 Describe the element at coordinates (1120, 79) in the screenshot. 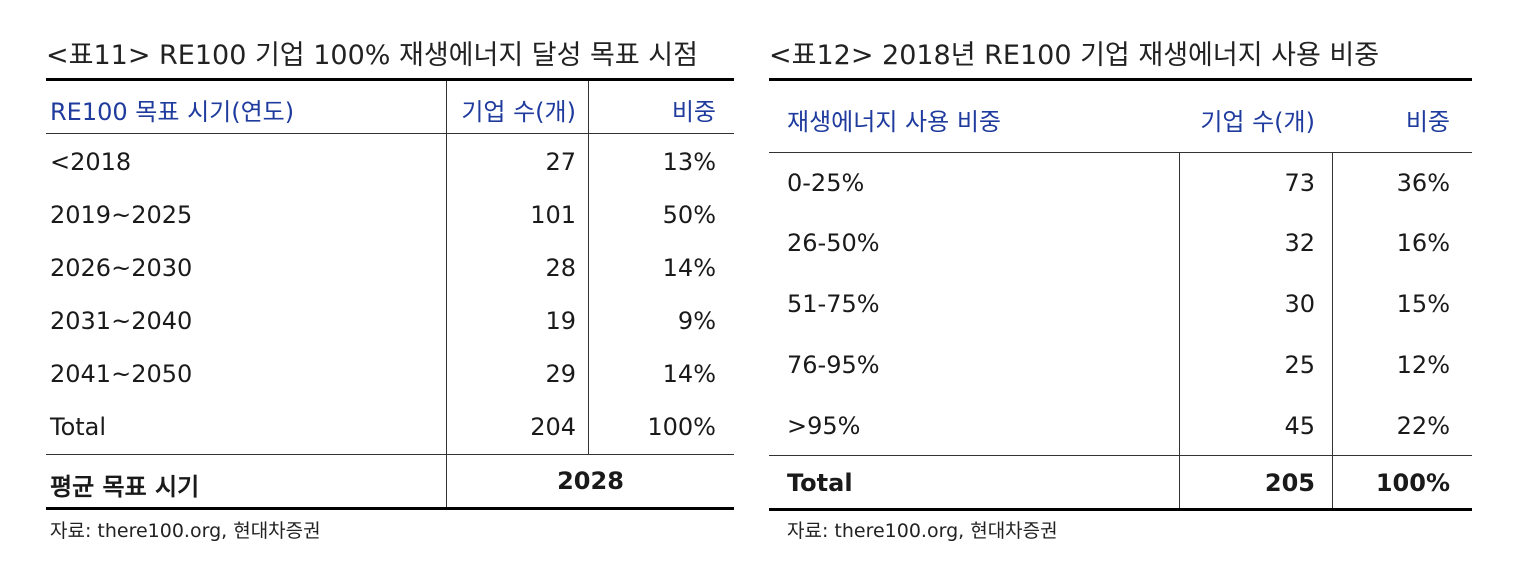

I see `table12-top-rule` at that location.